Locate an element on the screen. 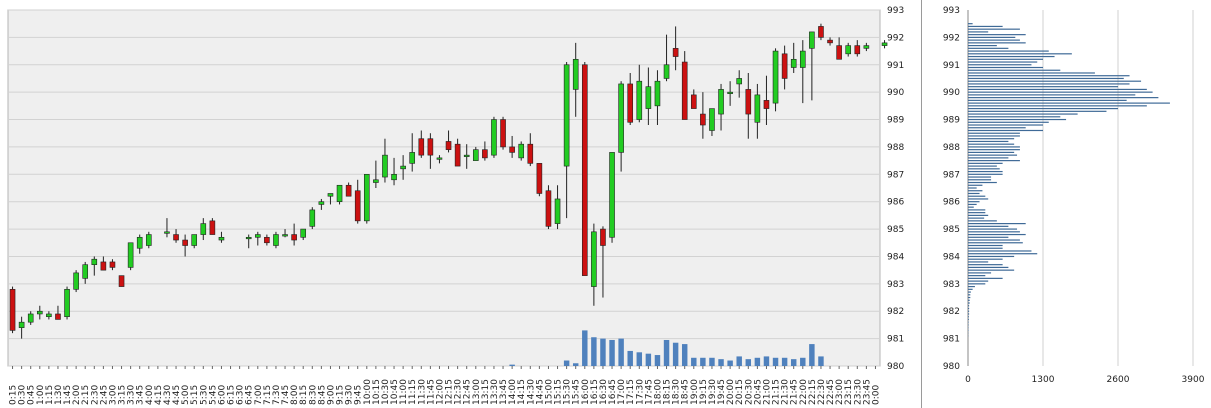  x-tick-label: 9:00 is located at coordinates (331, 395).